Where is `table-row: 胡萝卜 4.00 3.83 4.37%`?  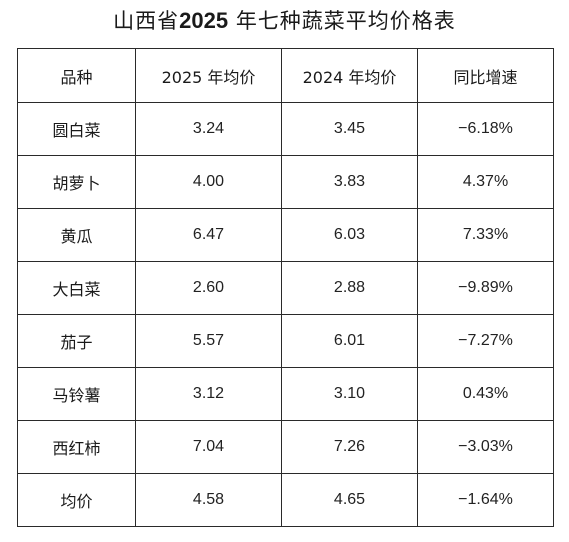
table-row: 胡萝卜 4.00 3.83 4.37% is located at coordinates (285, 182).